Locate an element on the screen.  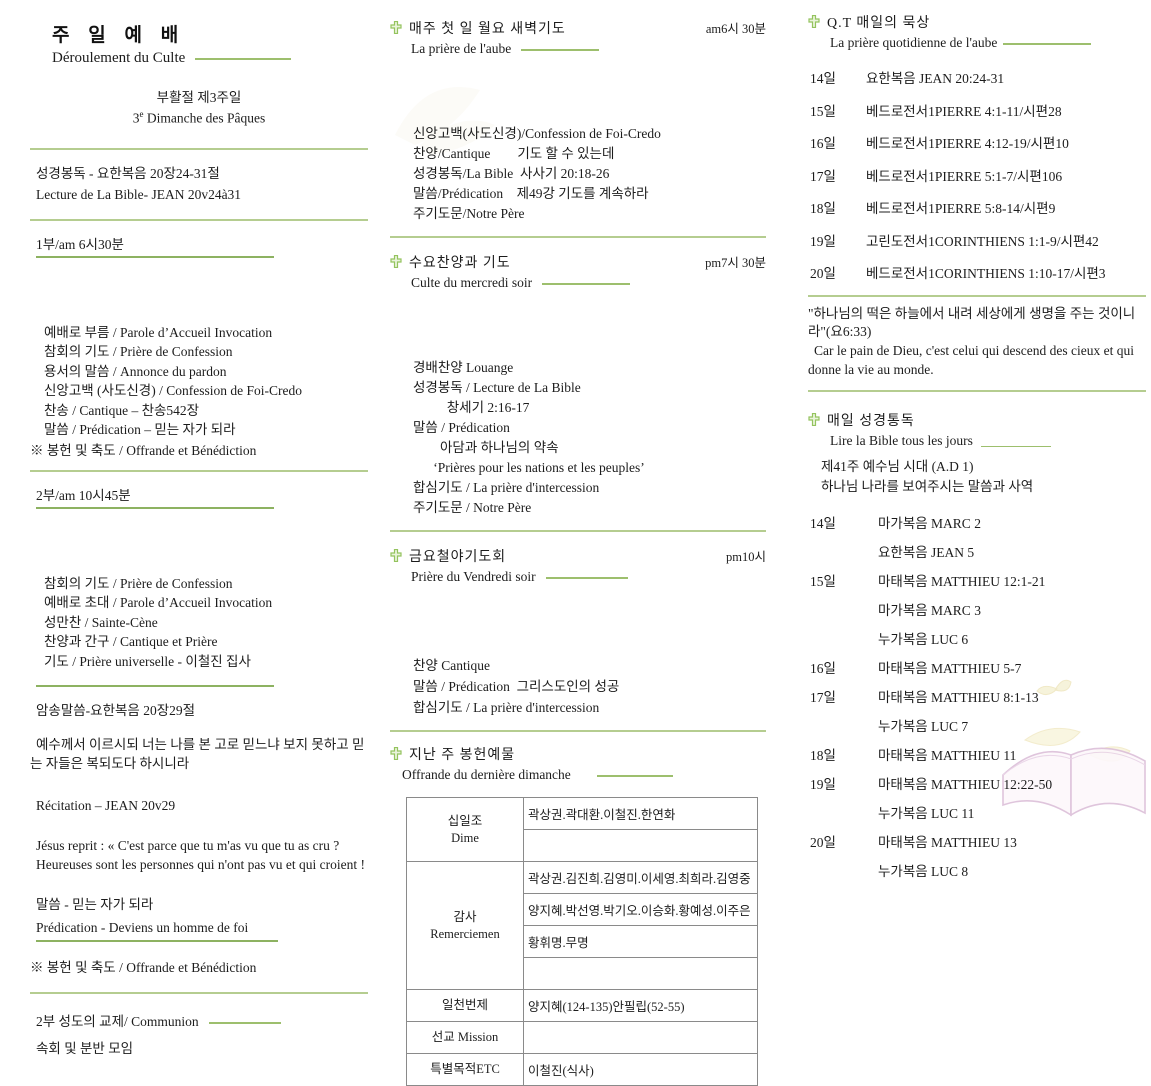
reading-text: 마태복음 MATTHIEU 13 is located at coordinates (947, 842).